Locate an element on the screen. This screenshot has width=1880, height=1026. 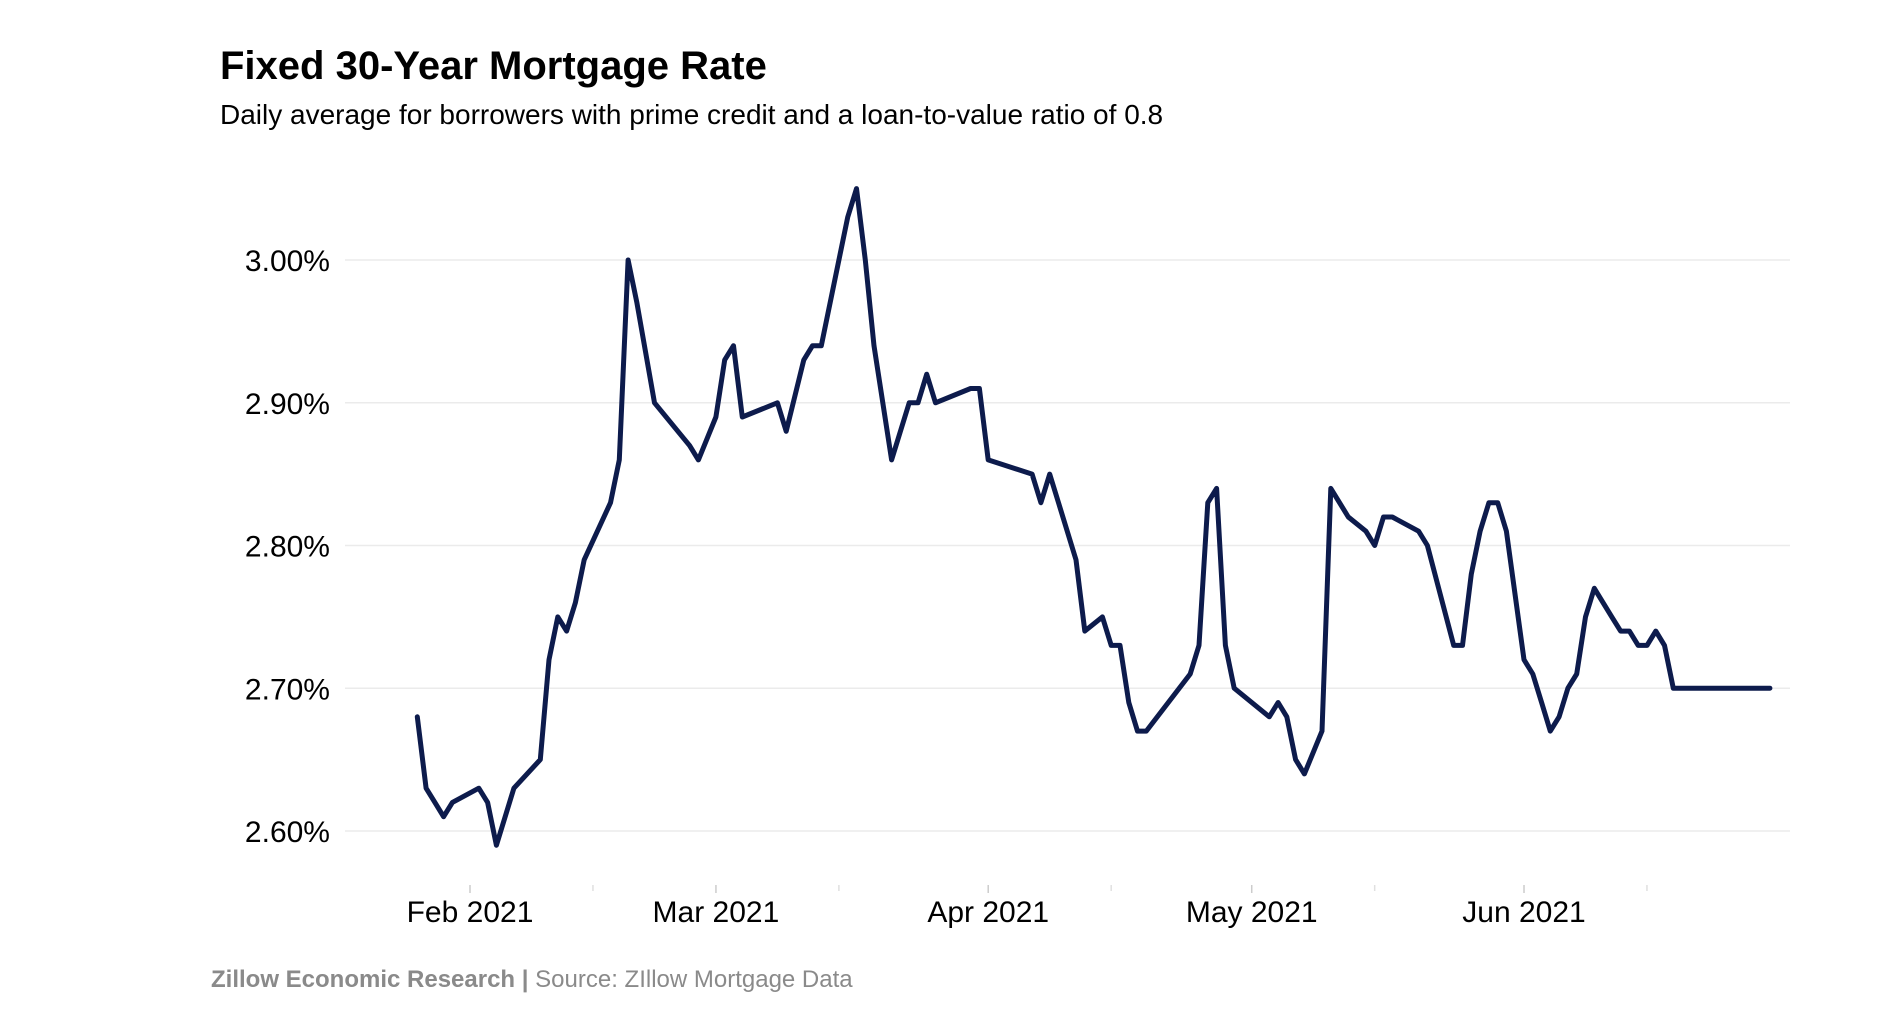
x-tick-label: May 2021 is located at coordinates (1252, 912).